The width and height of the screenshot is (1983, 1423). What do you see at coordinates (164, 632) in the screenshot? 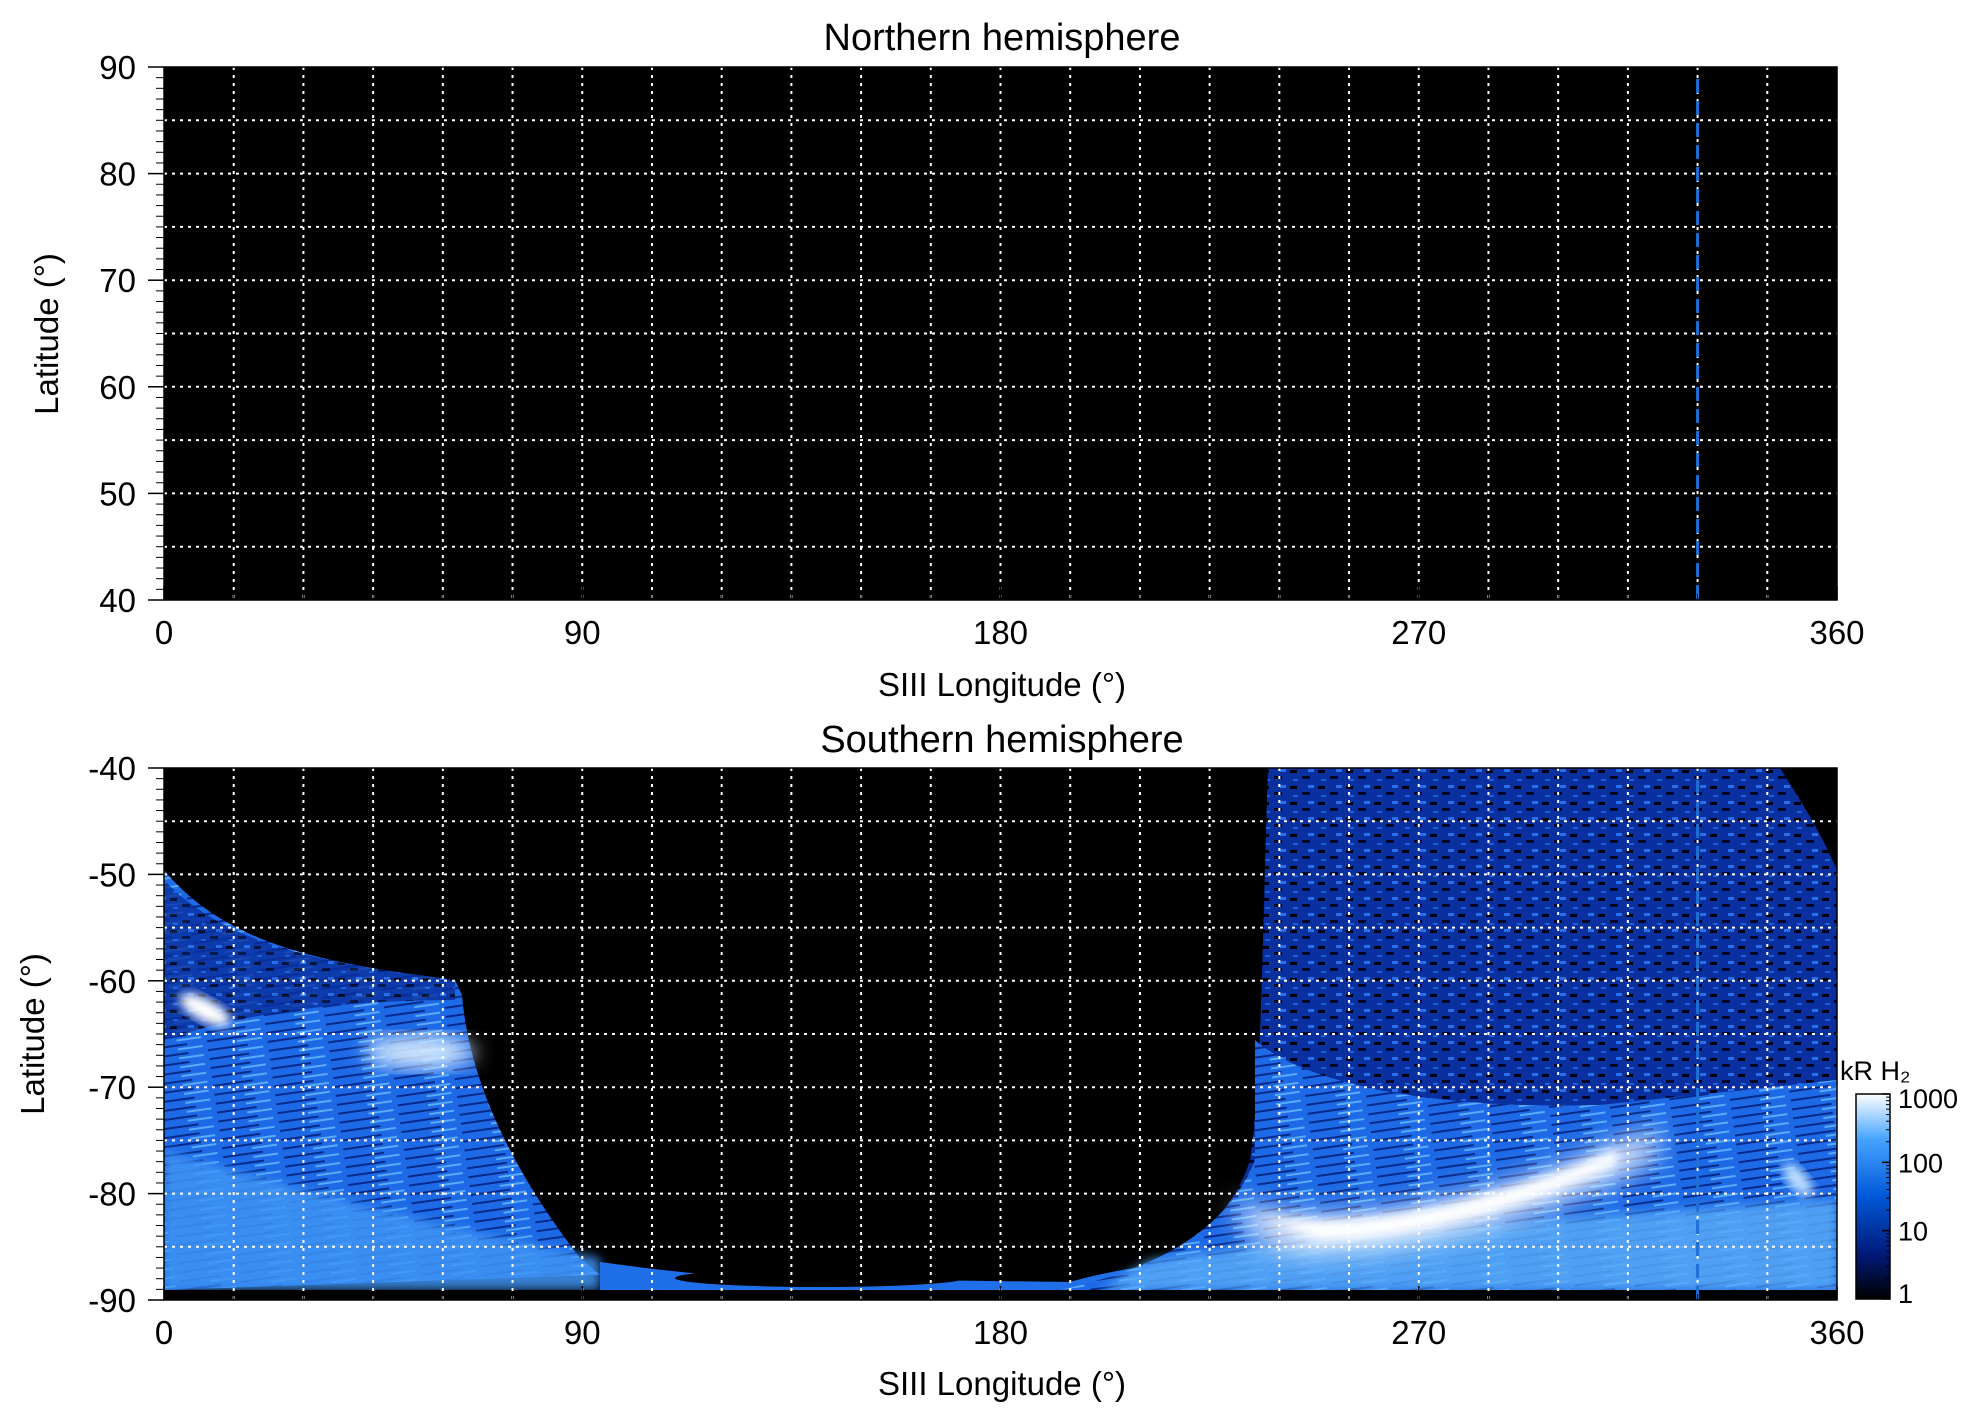
I see `north-xtick-label: 0` at bounding box center [164, 632].